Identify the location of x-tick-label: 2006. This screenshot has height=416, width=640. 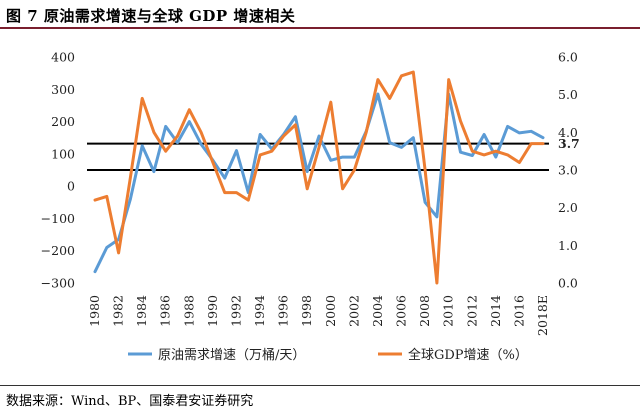
(401, 311).